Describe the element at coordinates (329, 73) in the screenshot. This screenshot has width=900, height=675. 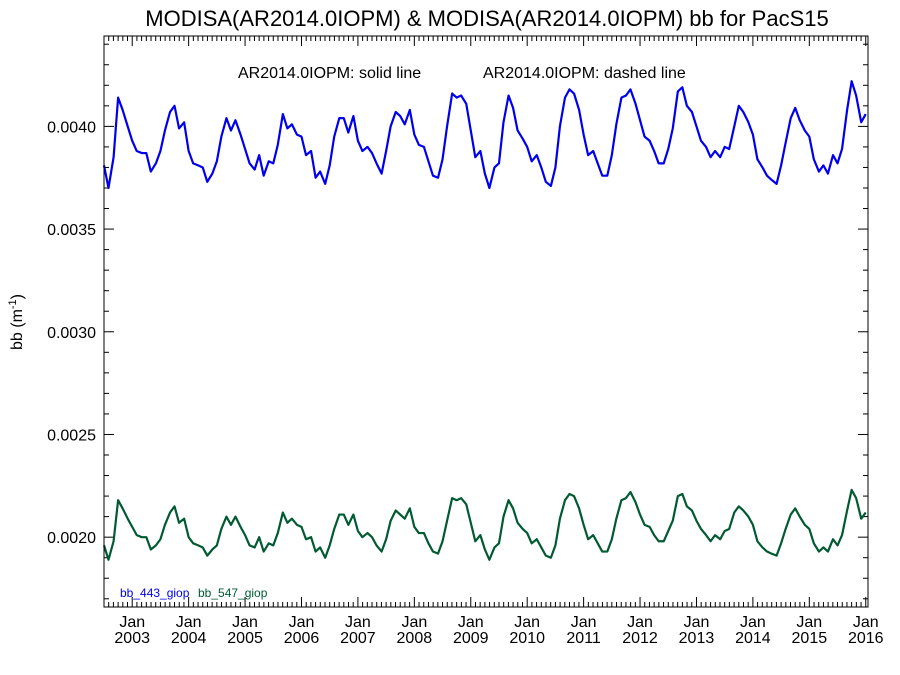
I see `annotation-solid: AR2014.0IOPM: solid line` at that location.